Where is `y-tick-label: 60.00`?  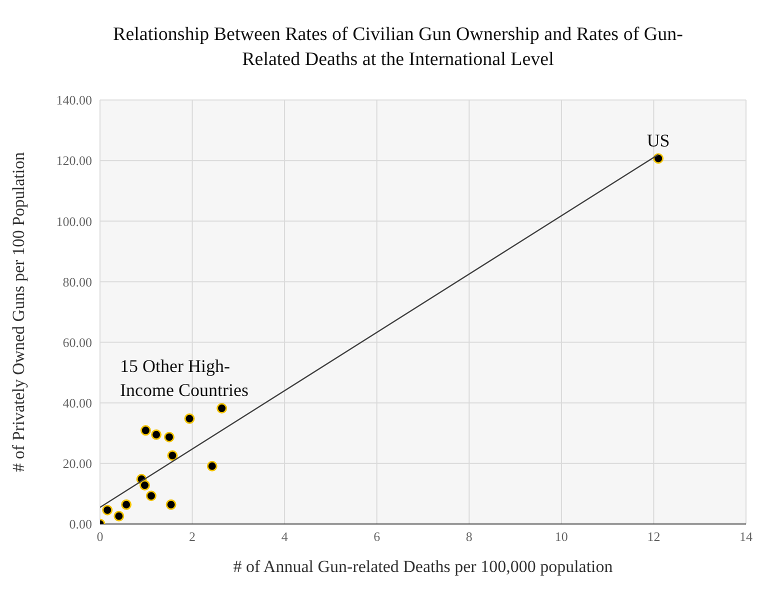 y-tick-label: 60.00 is located at coordinates (77, 342).